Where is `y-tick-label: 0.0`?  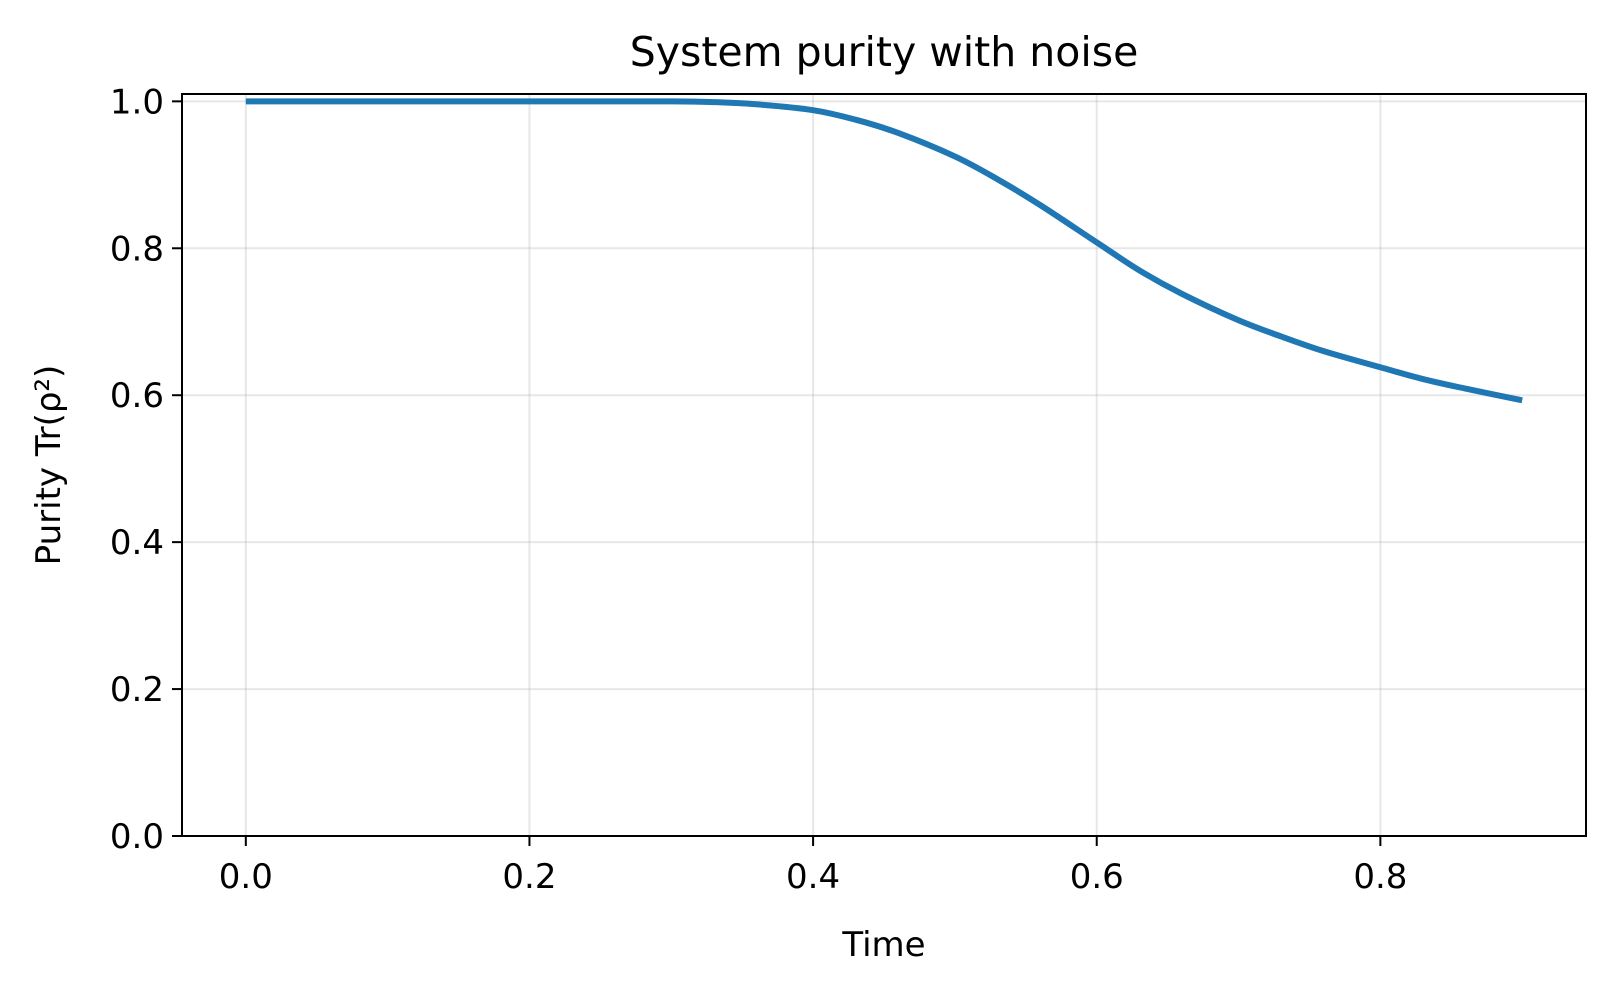
y-tick-label: 0.0 is located at coordinates (137, 837).